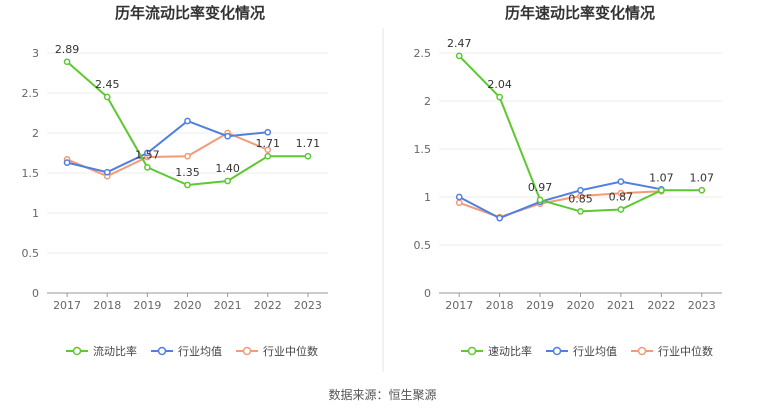  Describe the element at coordinates (227, 168) in the screenshot. I see `data-label: 1.40` at that location.